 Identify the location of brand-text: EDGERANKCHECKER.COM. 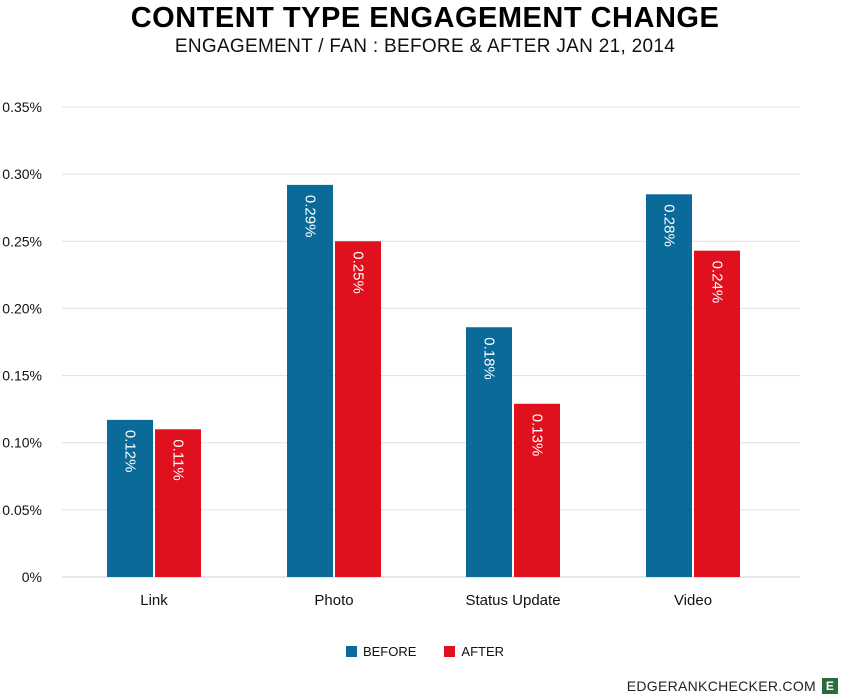
(721, 686).